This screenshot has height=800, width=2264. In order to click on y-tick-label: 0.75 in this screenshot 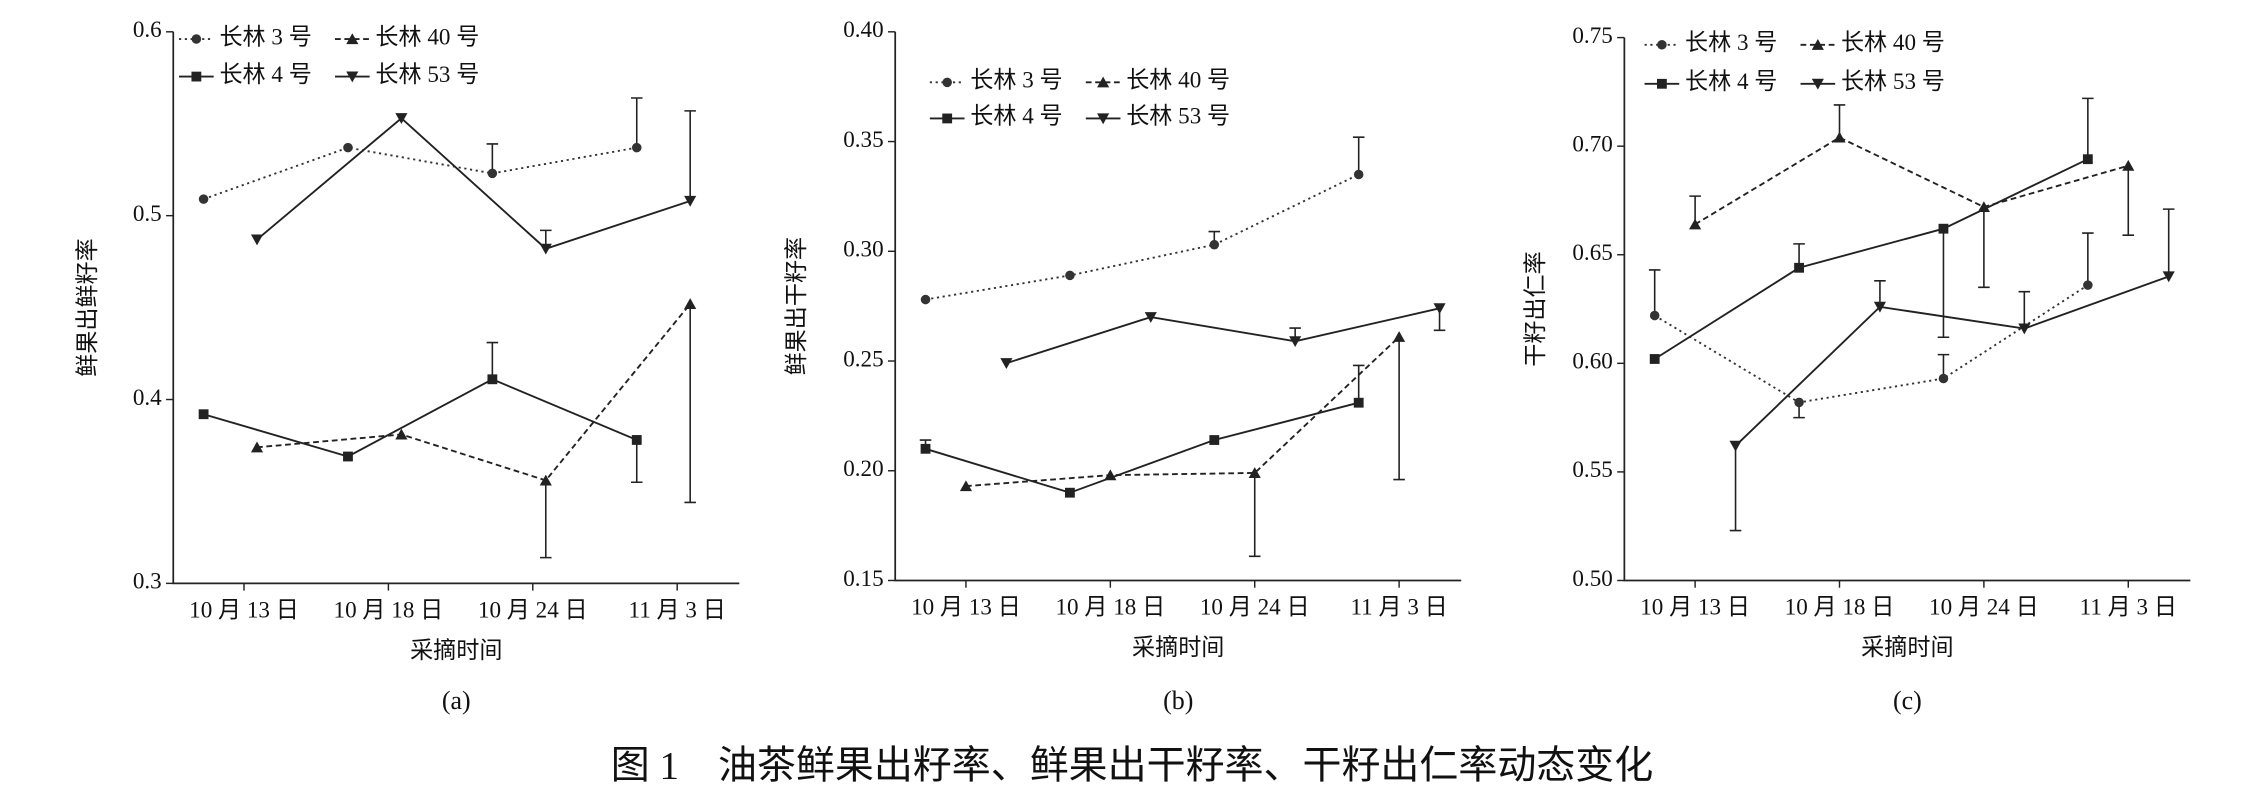, I will do `click(1592, 35)`.